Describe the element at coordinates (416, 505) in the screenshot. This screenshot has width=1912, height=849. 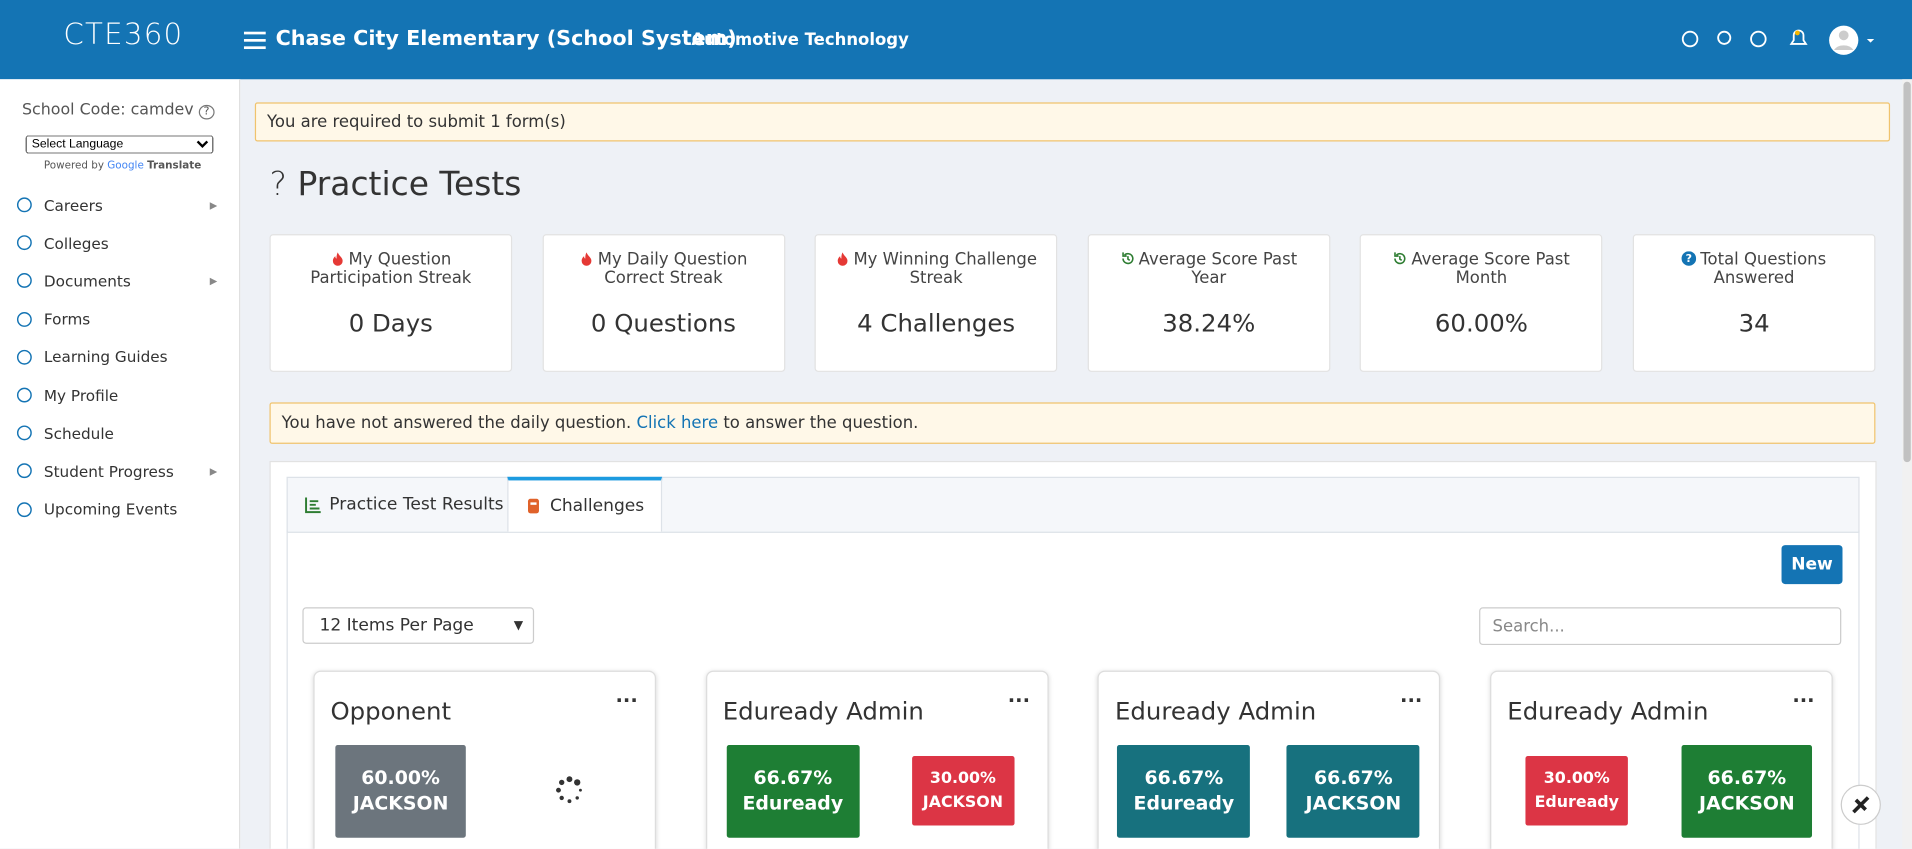
I see `tab-label: Practice Test Results` at that location.